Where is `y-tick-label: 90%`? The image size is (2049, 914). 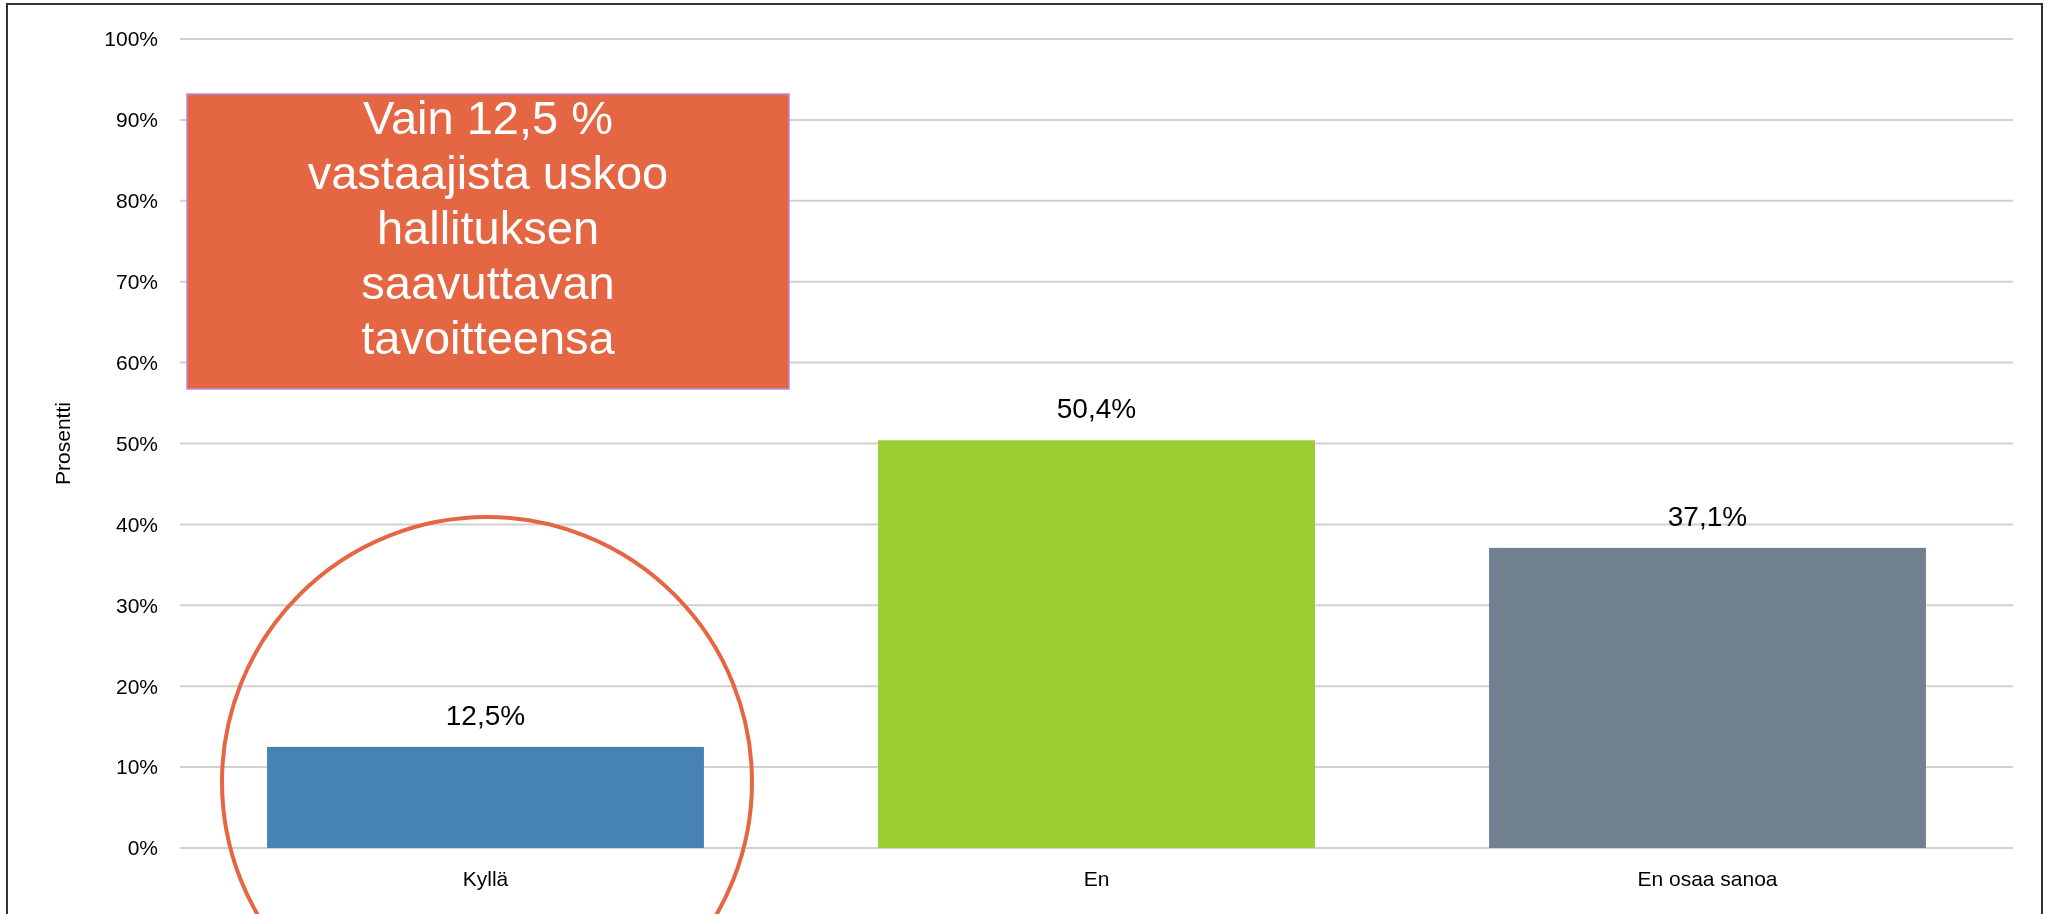 y-tick-label: 90% is located at coordinates (136, 120).